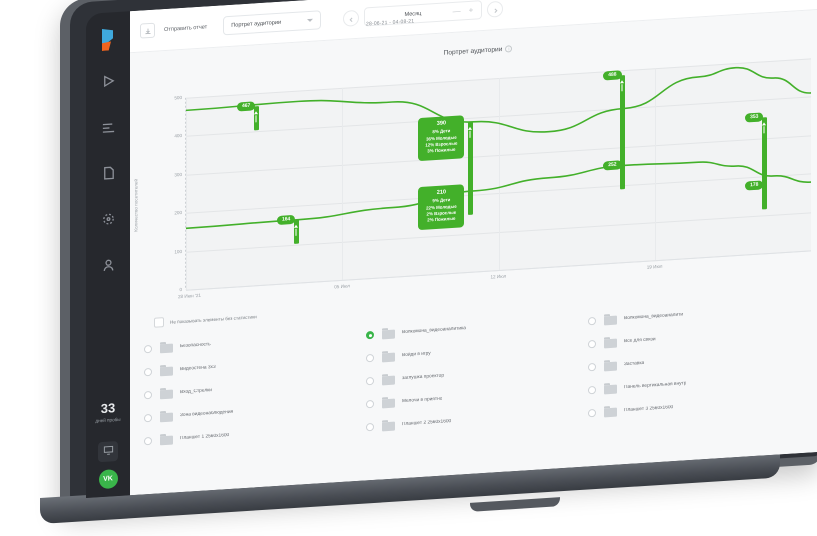  I want to click on trial-counter: 33 дней пробы, so click(107, 412).